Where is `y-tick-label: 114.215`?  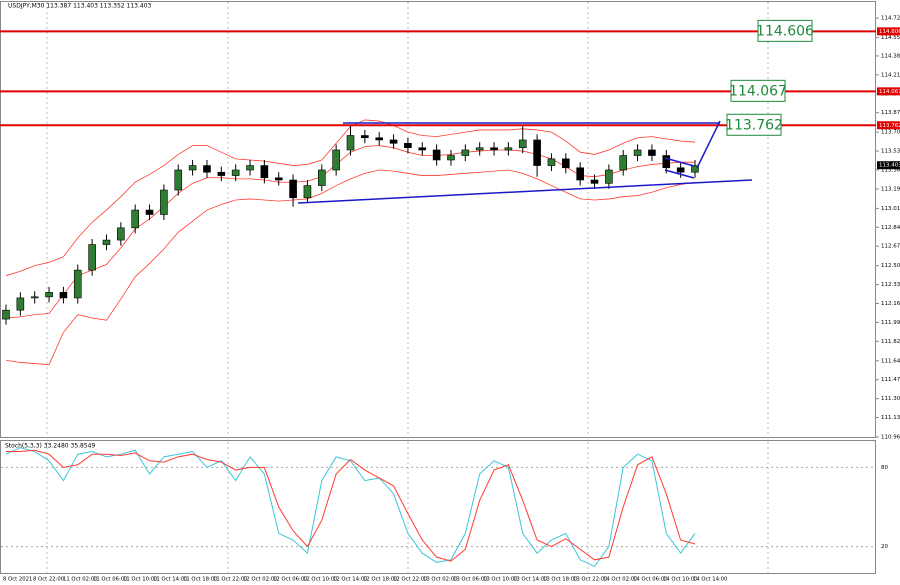
y-tick-label: 114.215 is located at coordinates (890, 75).